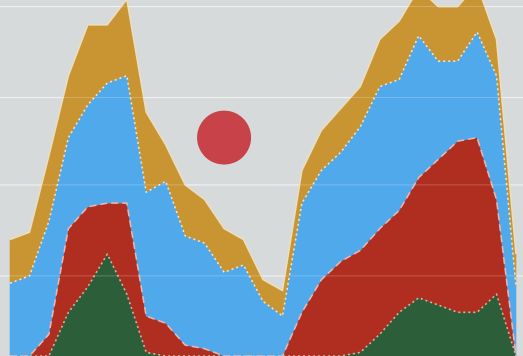  I want to click on annotation-group, so click(224, 137).